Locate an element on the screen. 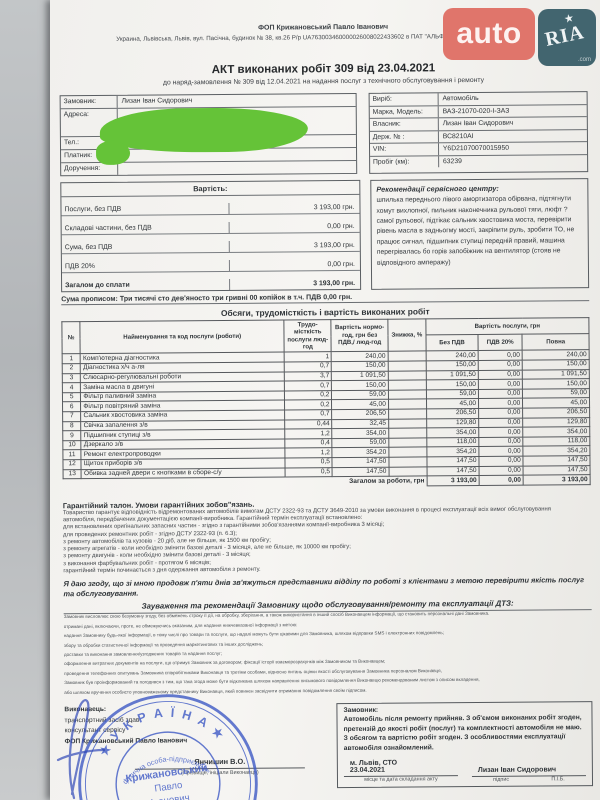  stamp-name-line3: Іванович is located at coordinates (170, 796).